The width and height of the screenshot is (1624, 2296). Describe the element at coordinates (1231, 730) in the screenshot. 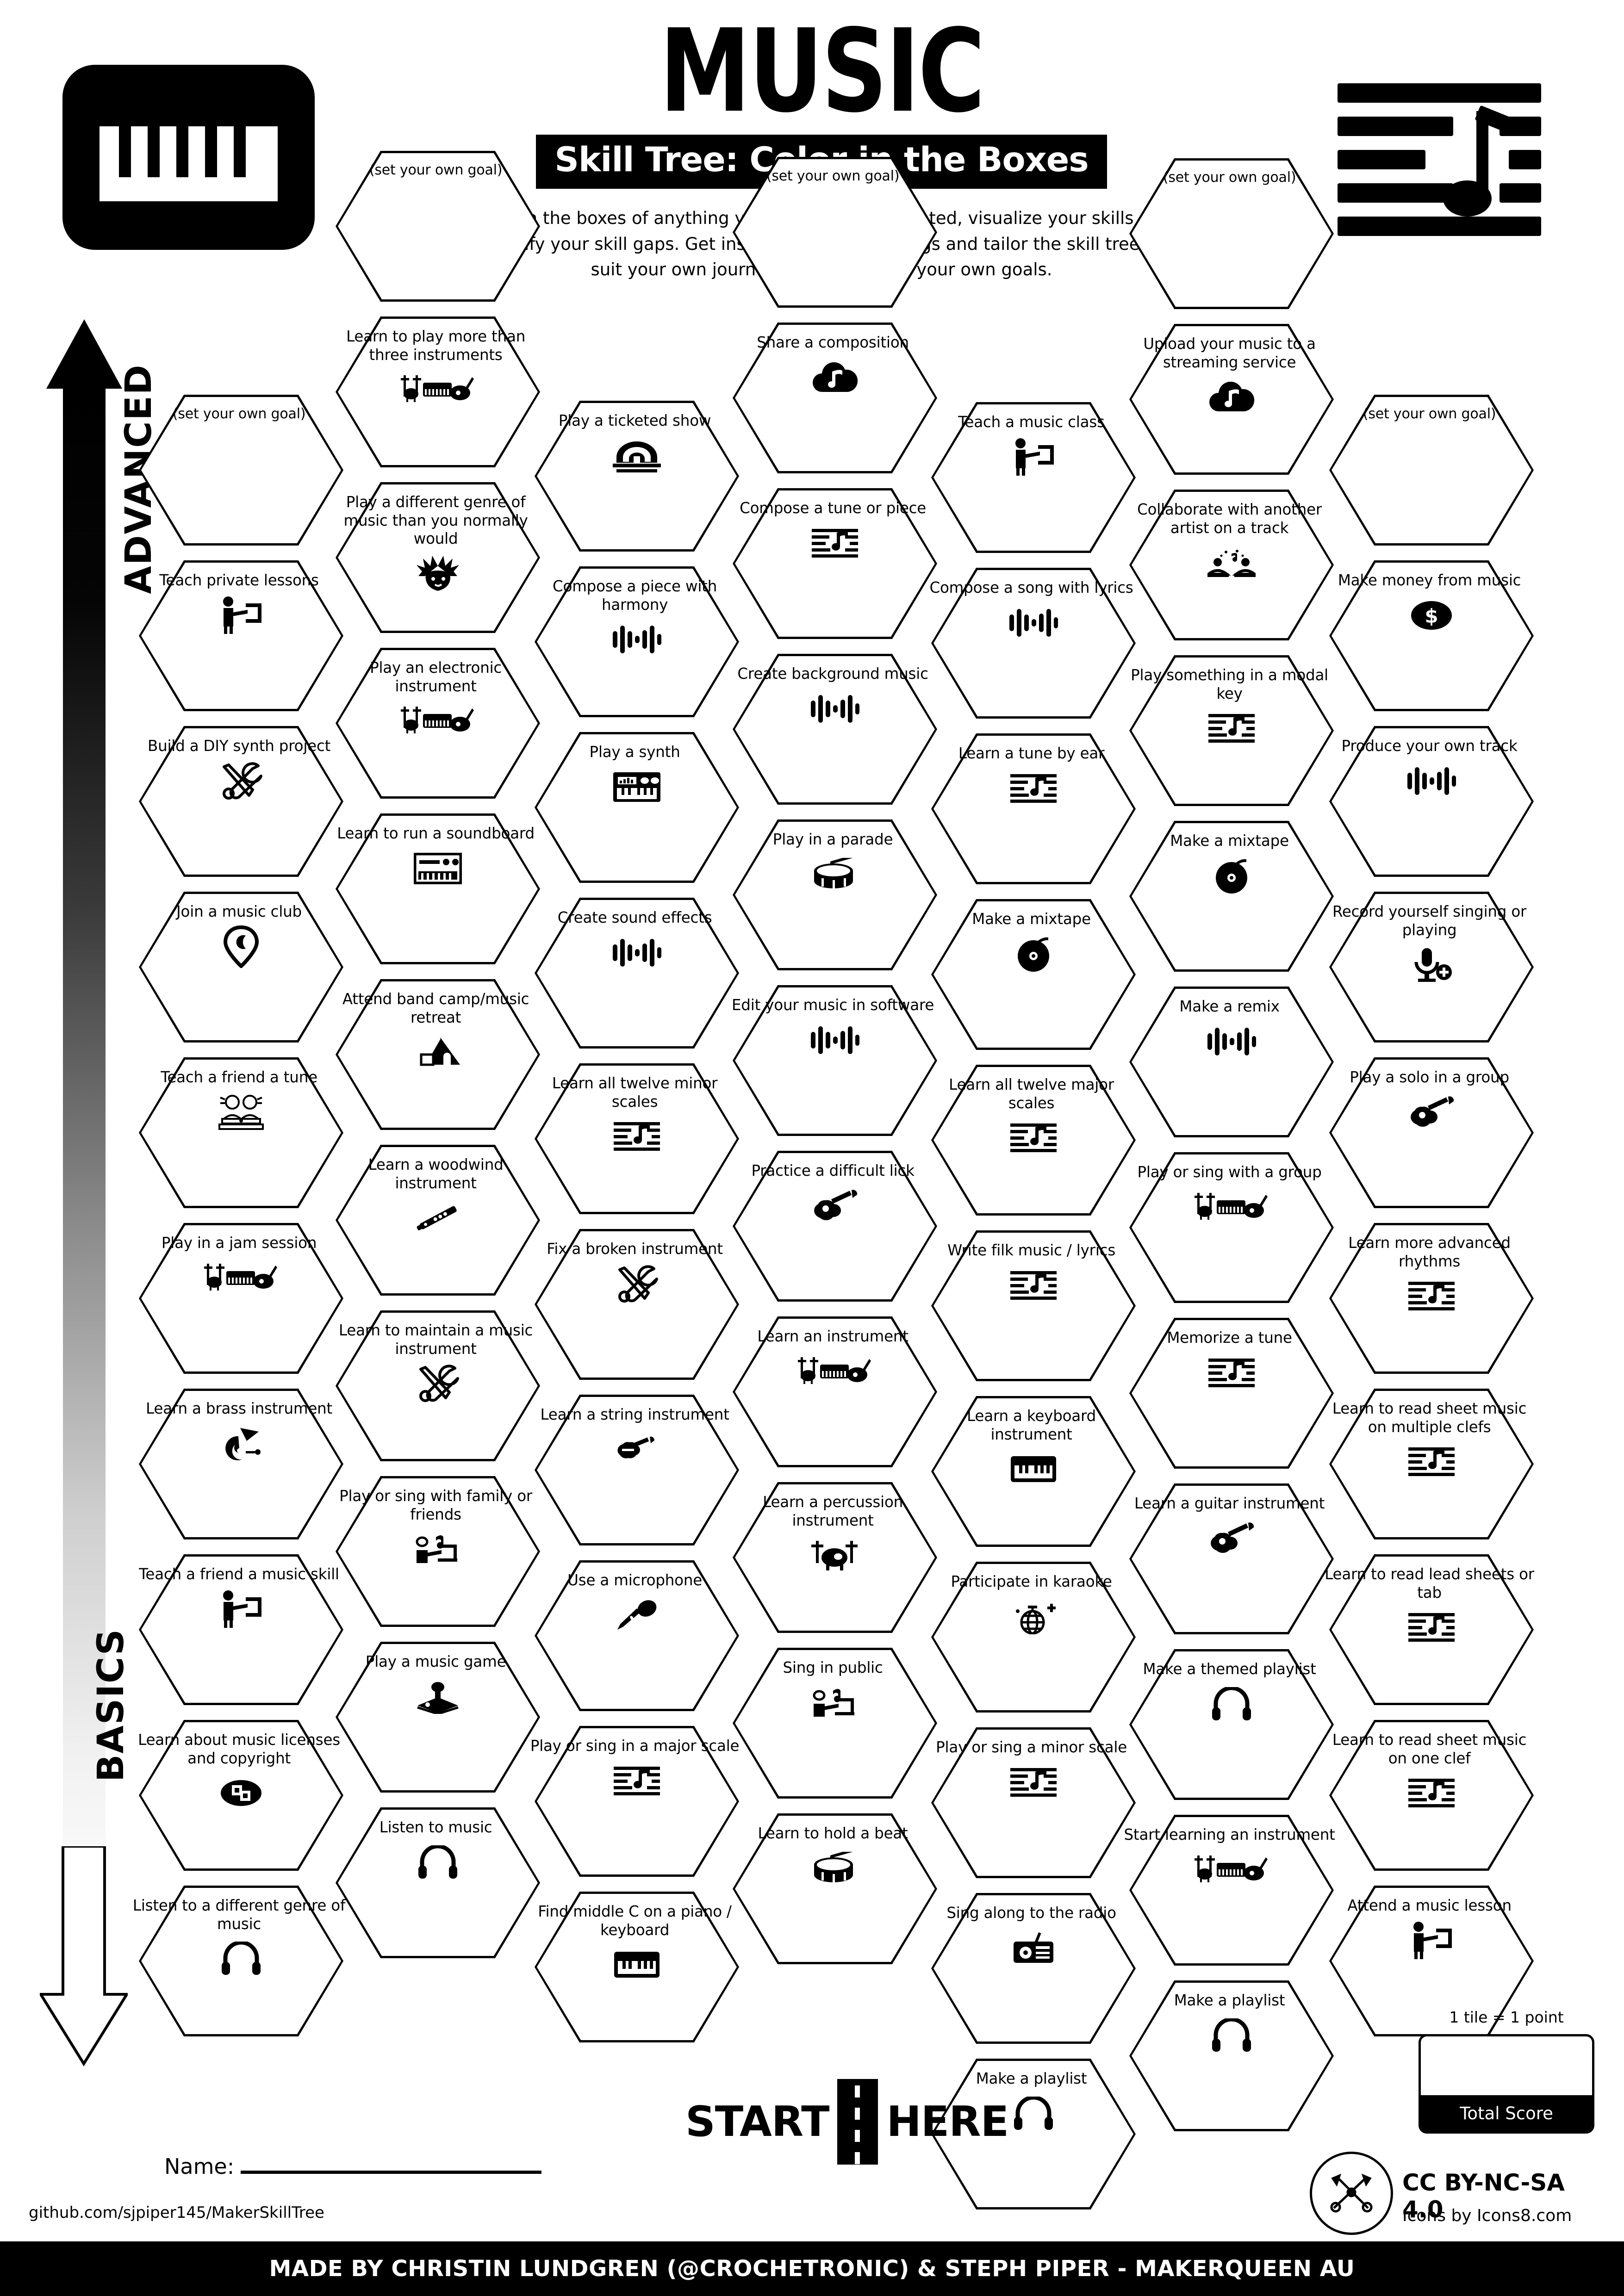

I see `skill-tile: Play something in a modal key` at that location.